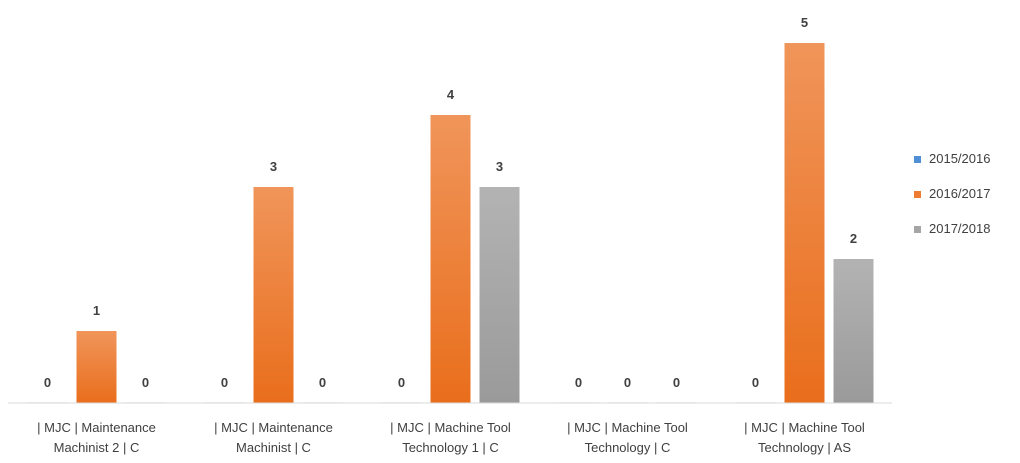 Image resolution: width=1020 pixels, height=463 pixels. What do you see at coordinates (273, 447) in the screenshot?
I see `category-label: Machinist | C` at bounding box center [273, 447].